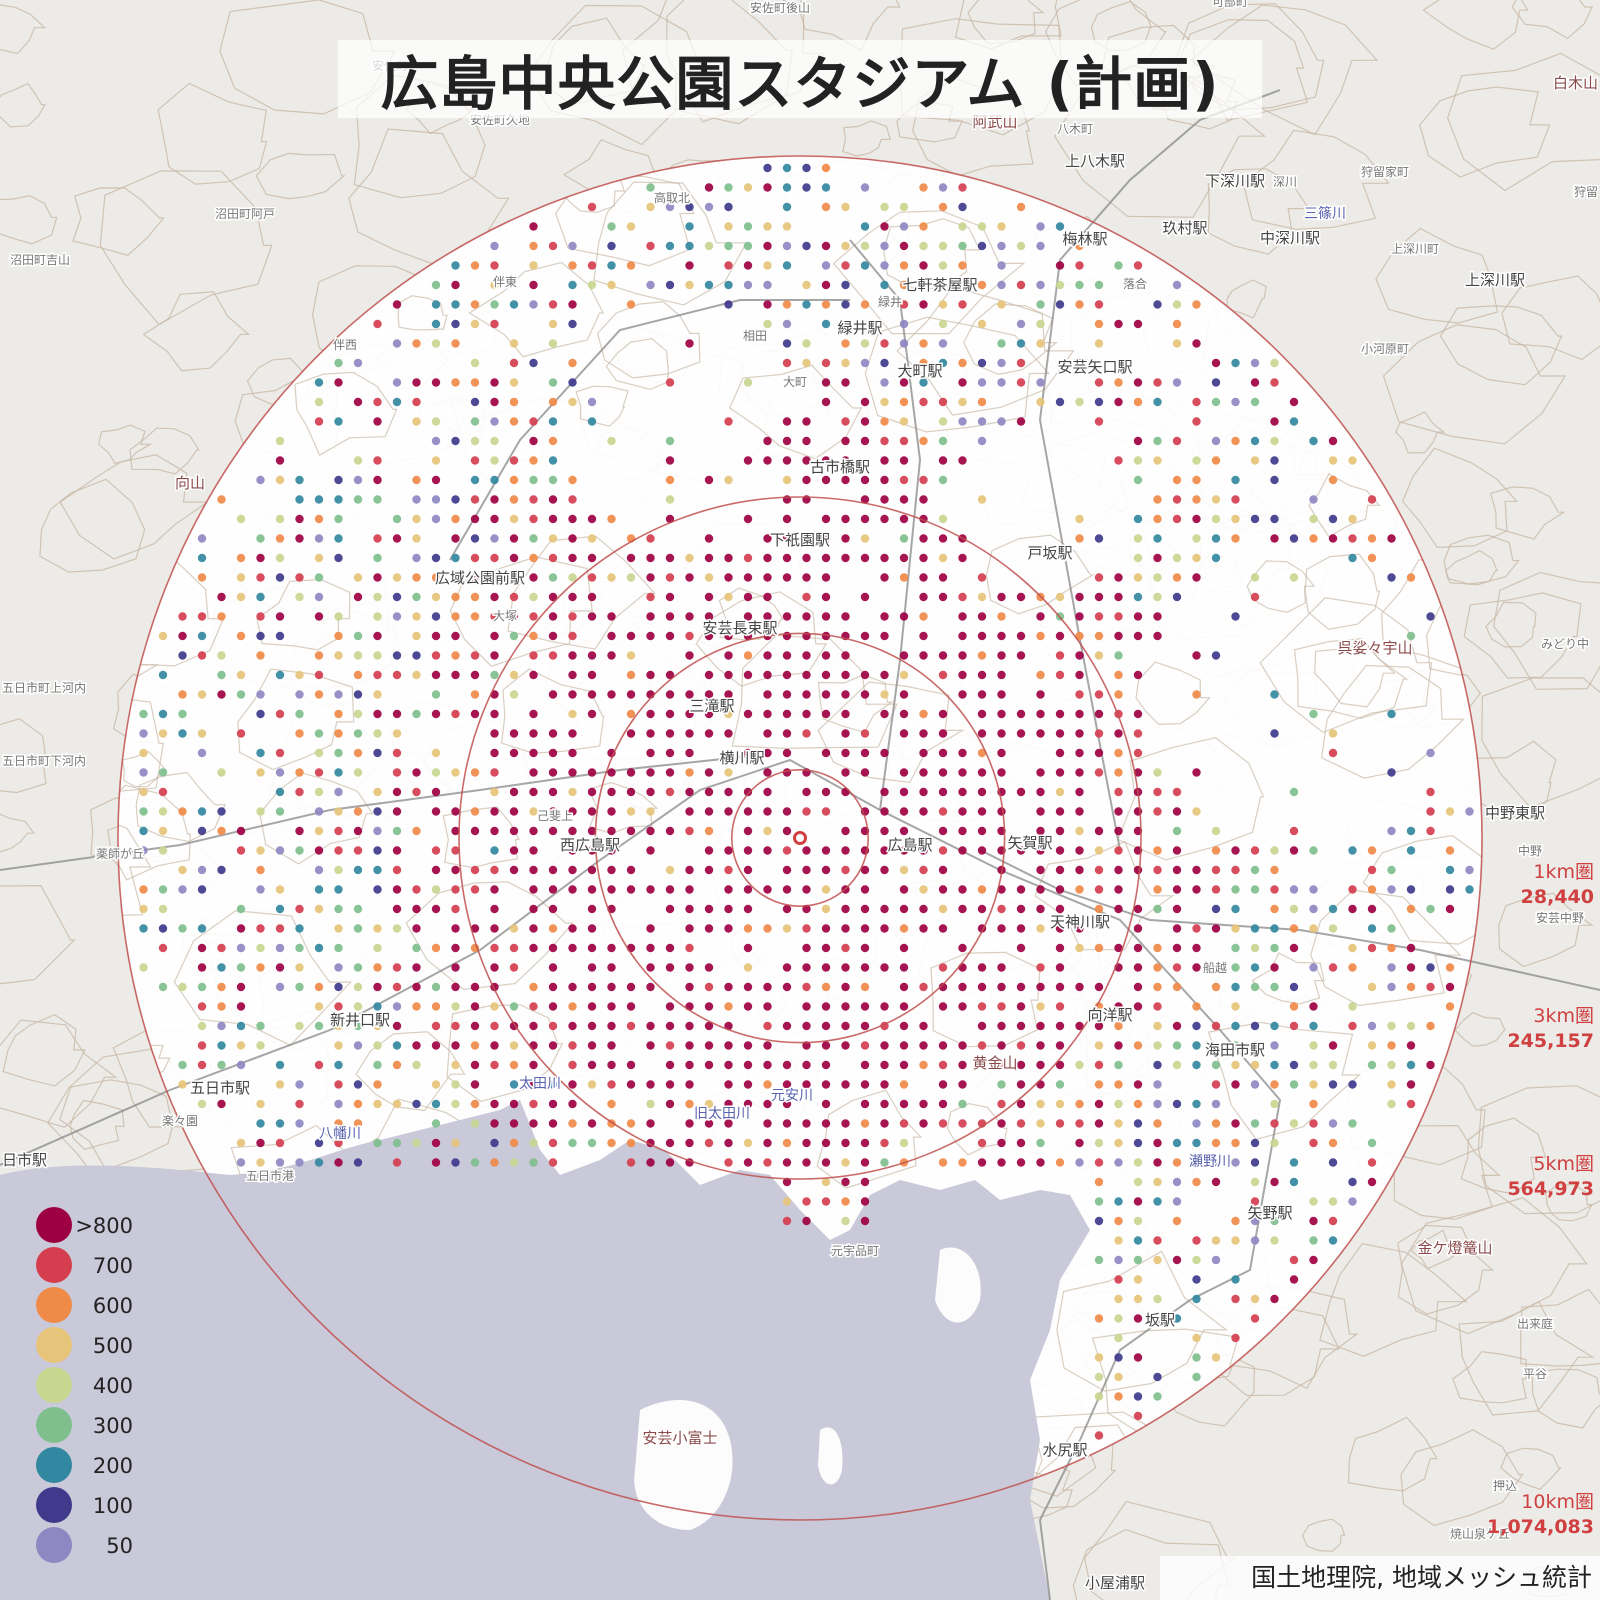  Describe the element at coordinates (1160, 1320) in the screenshot. I see `place-label: 坂駅` at that location.